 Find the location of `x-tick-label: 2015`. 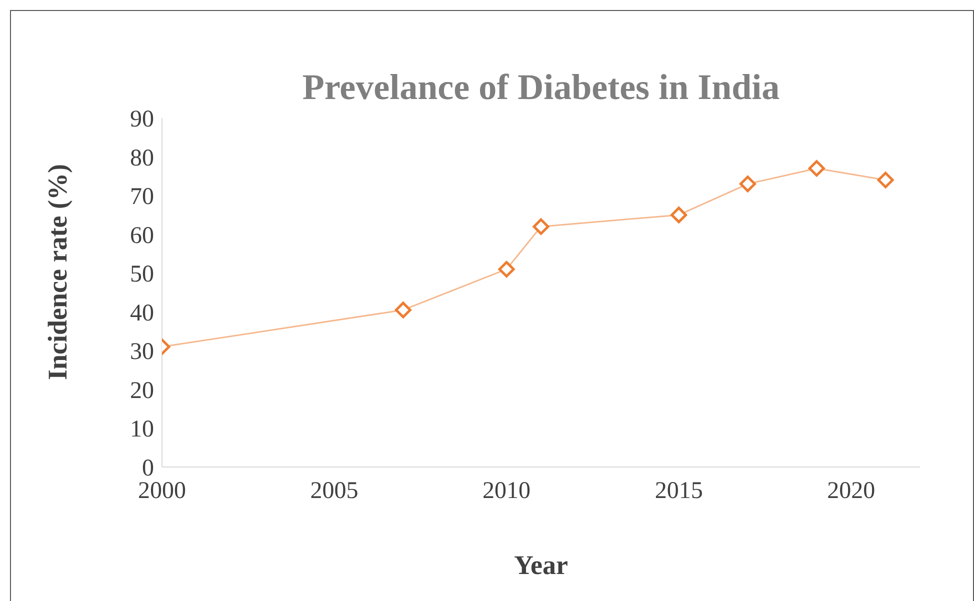

x-tick-label: 2015 is located at coordinates (678, 491).